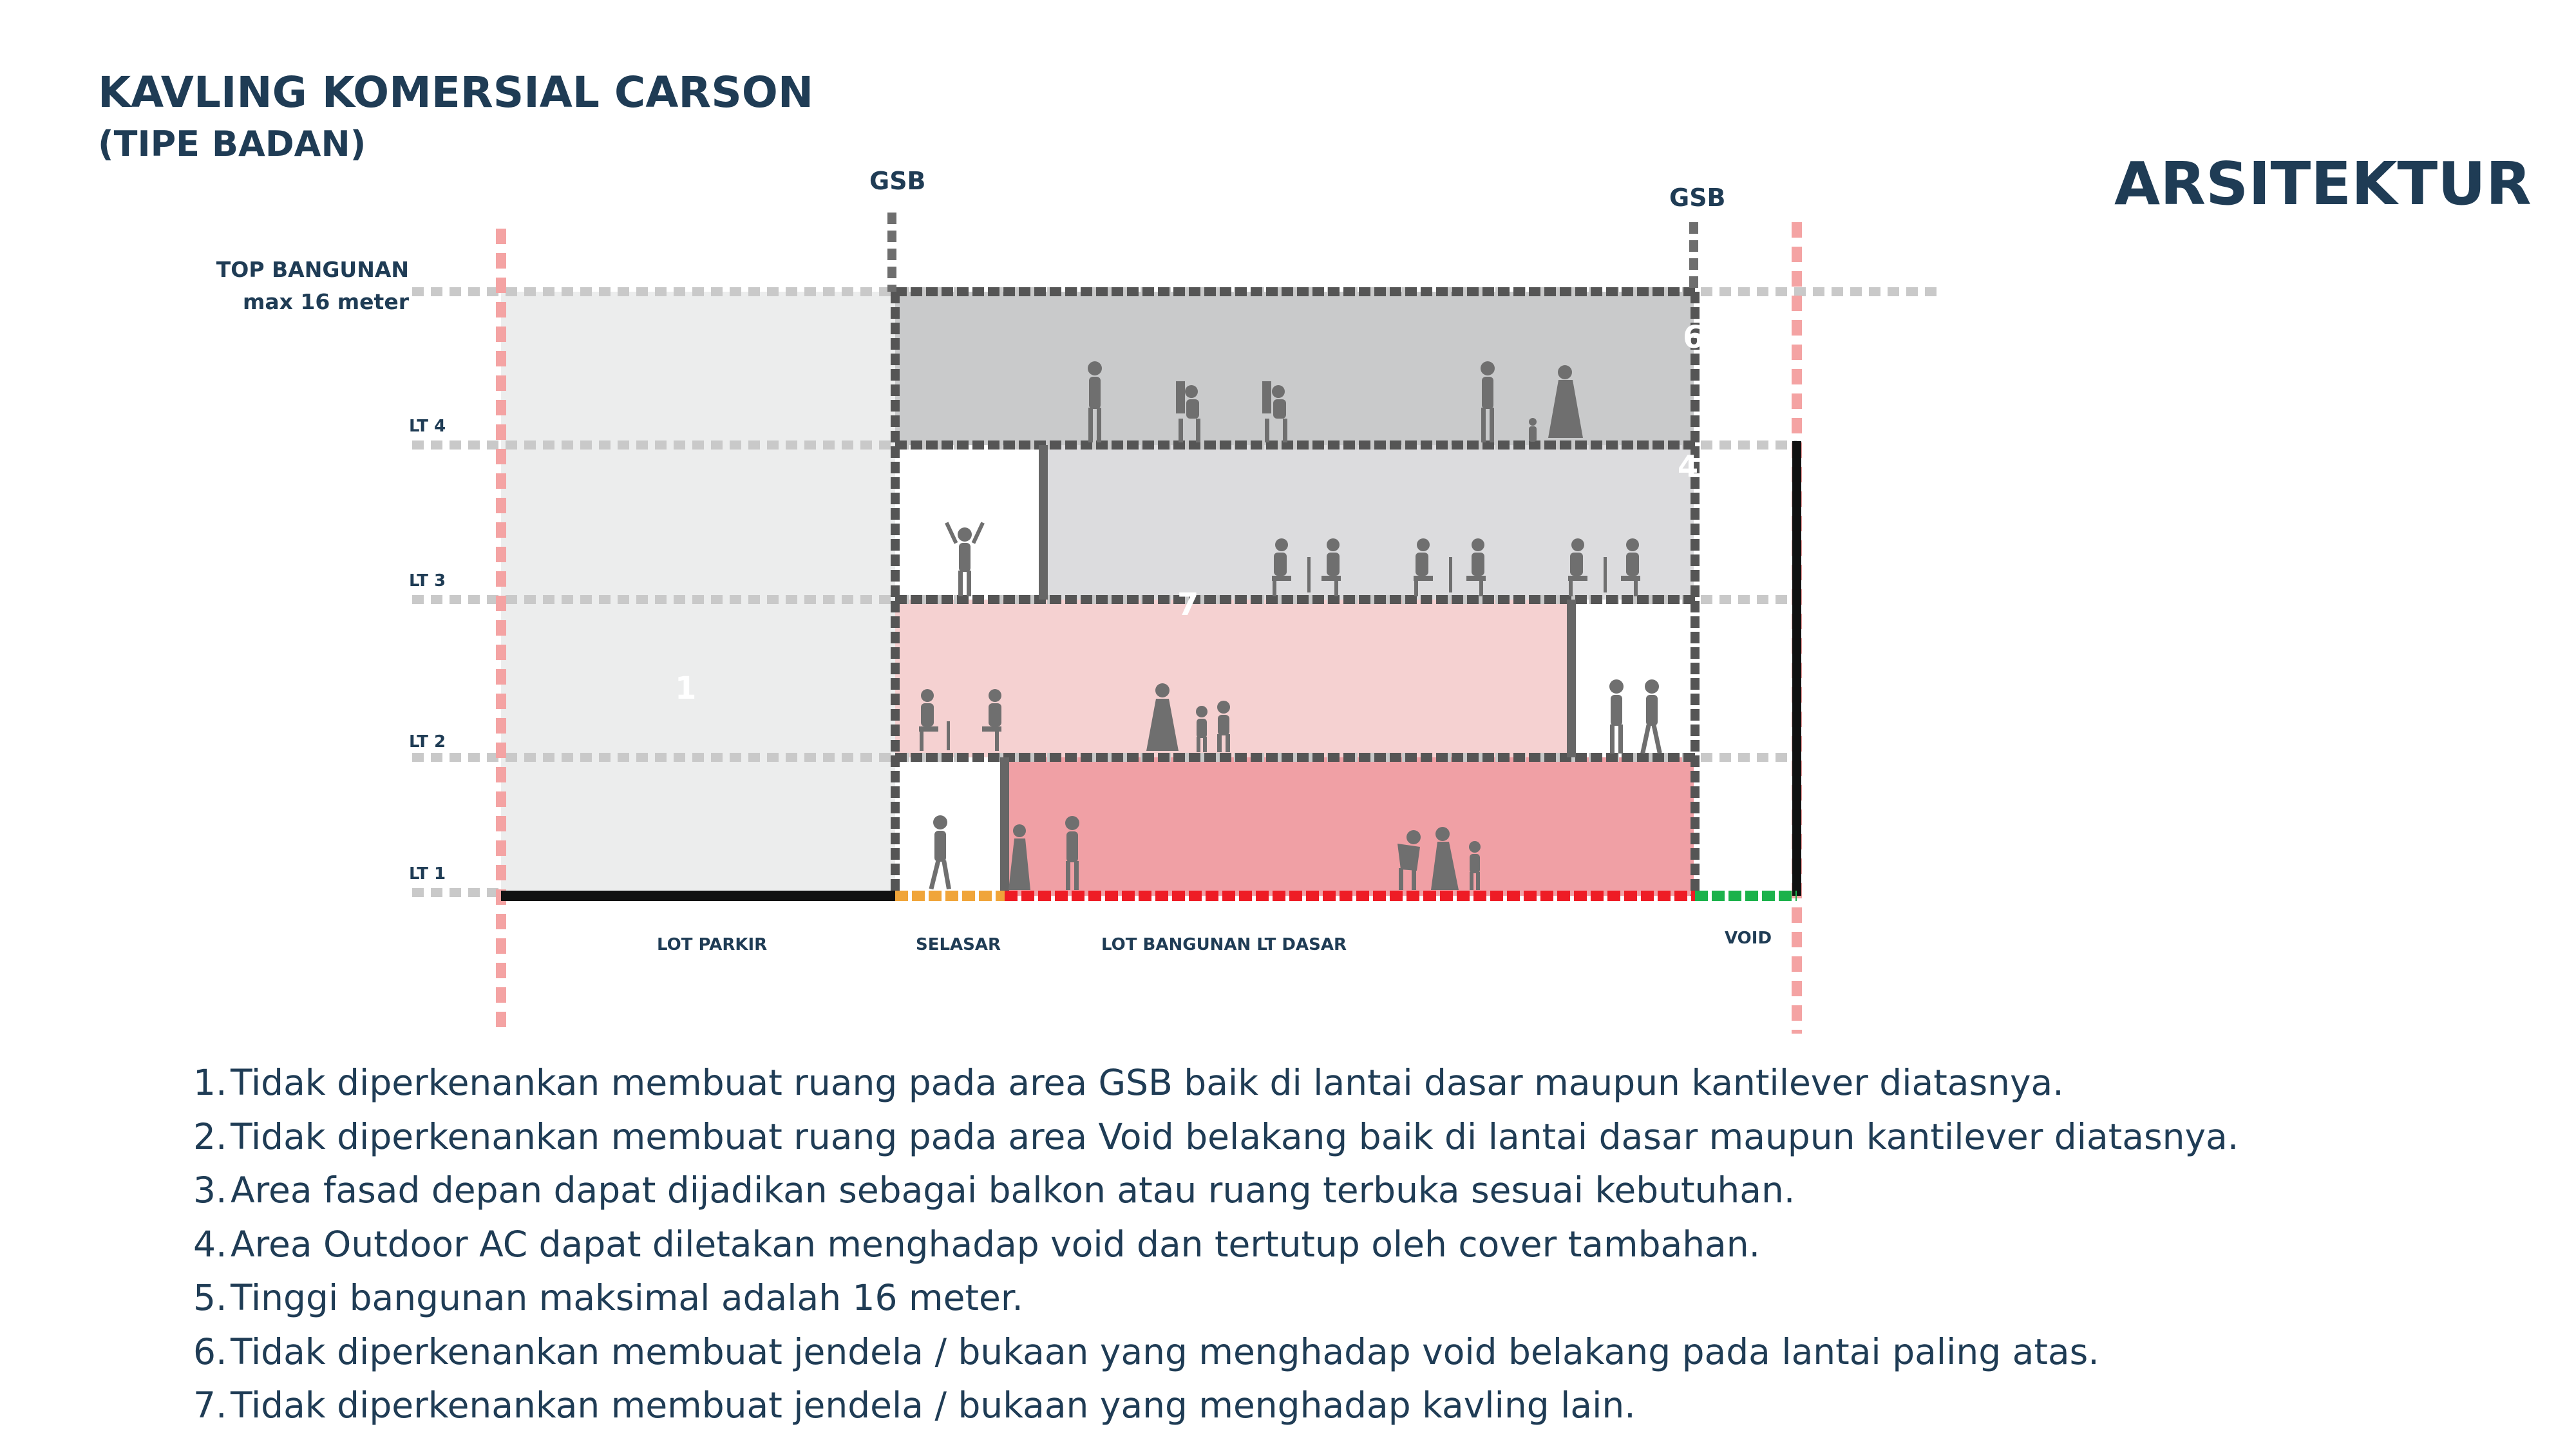 This screenshot has height=1449, width=2576. What do you see at coordinates (1694, 337) in the screenshot?
I see `marker-6: 6` at bounding box center [1694, 337].